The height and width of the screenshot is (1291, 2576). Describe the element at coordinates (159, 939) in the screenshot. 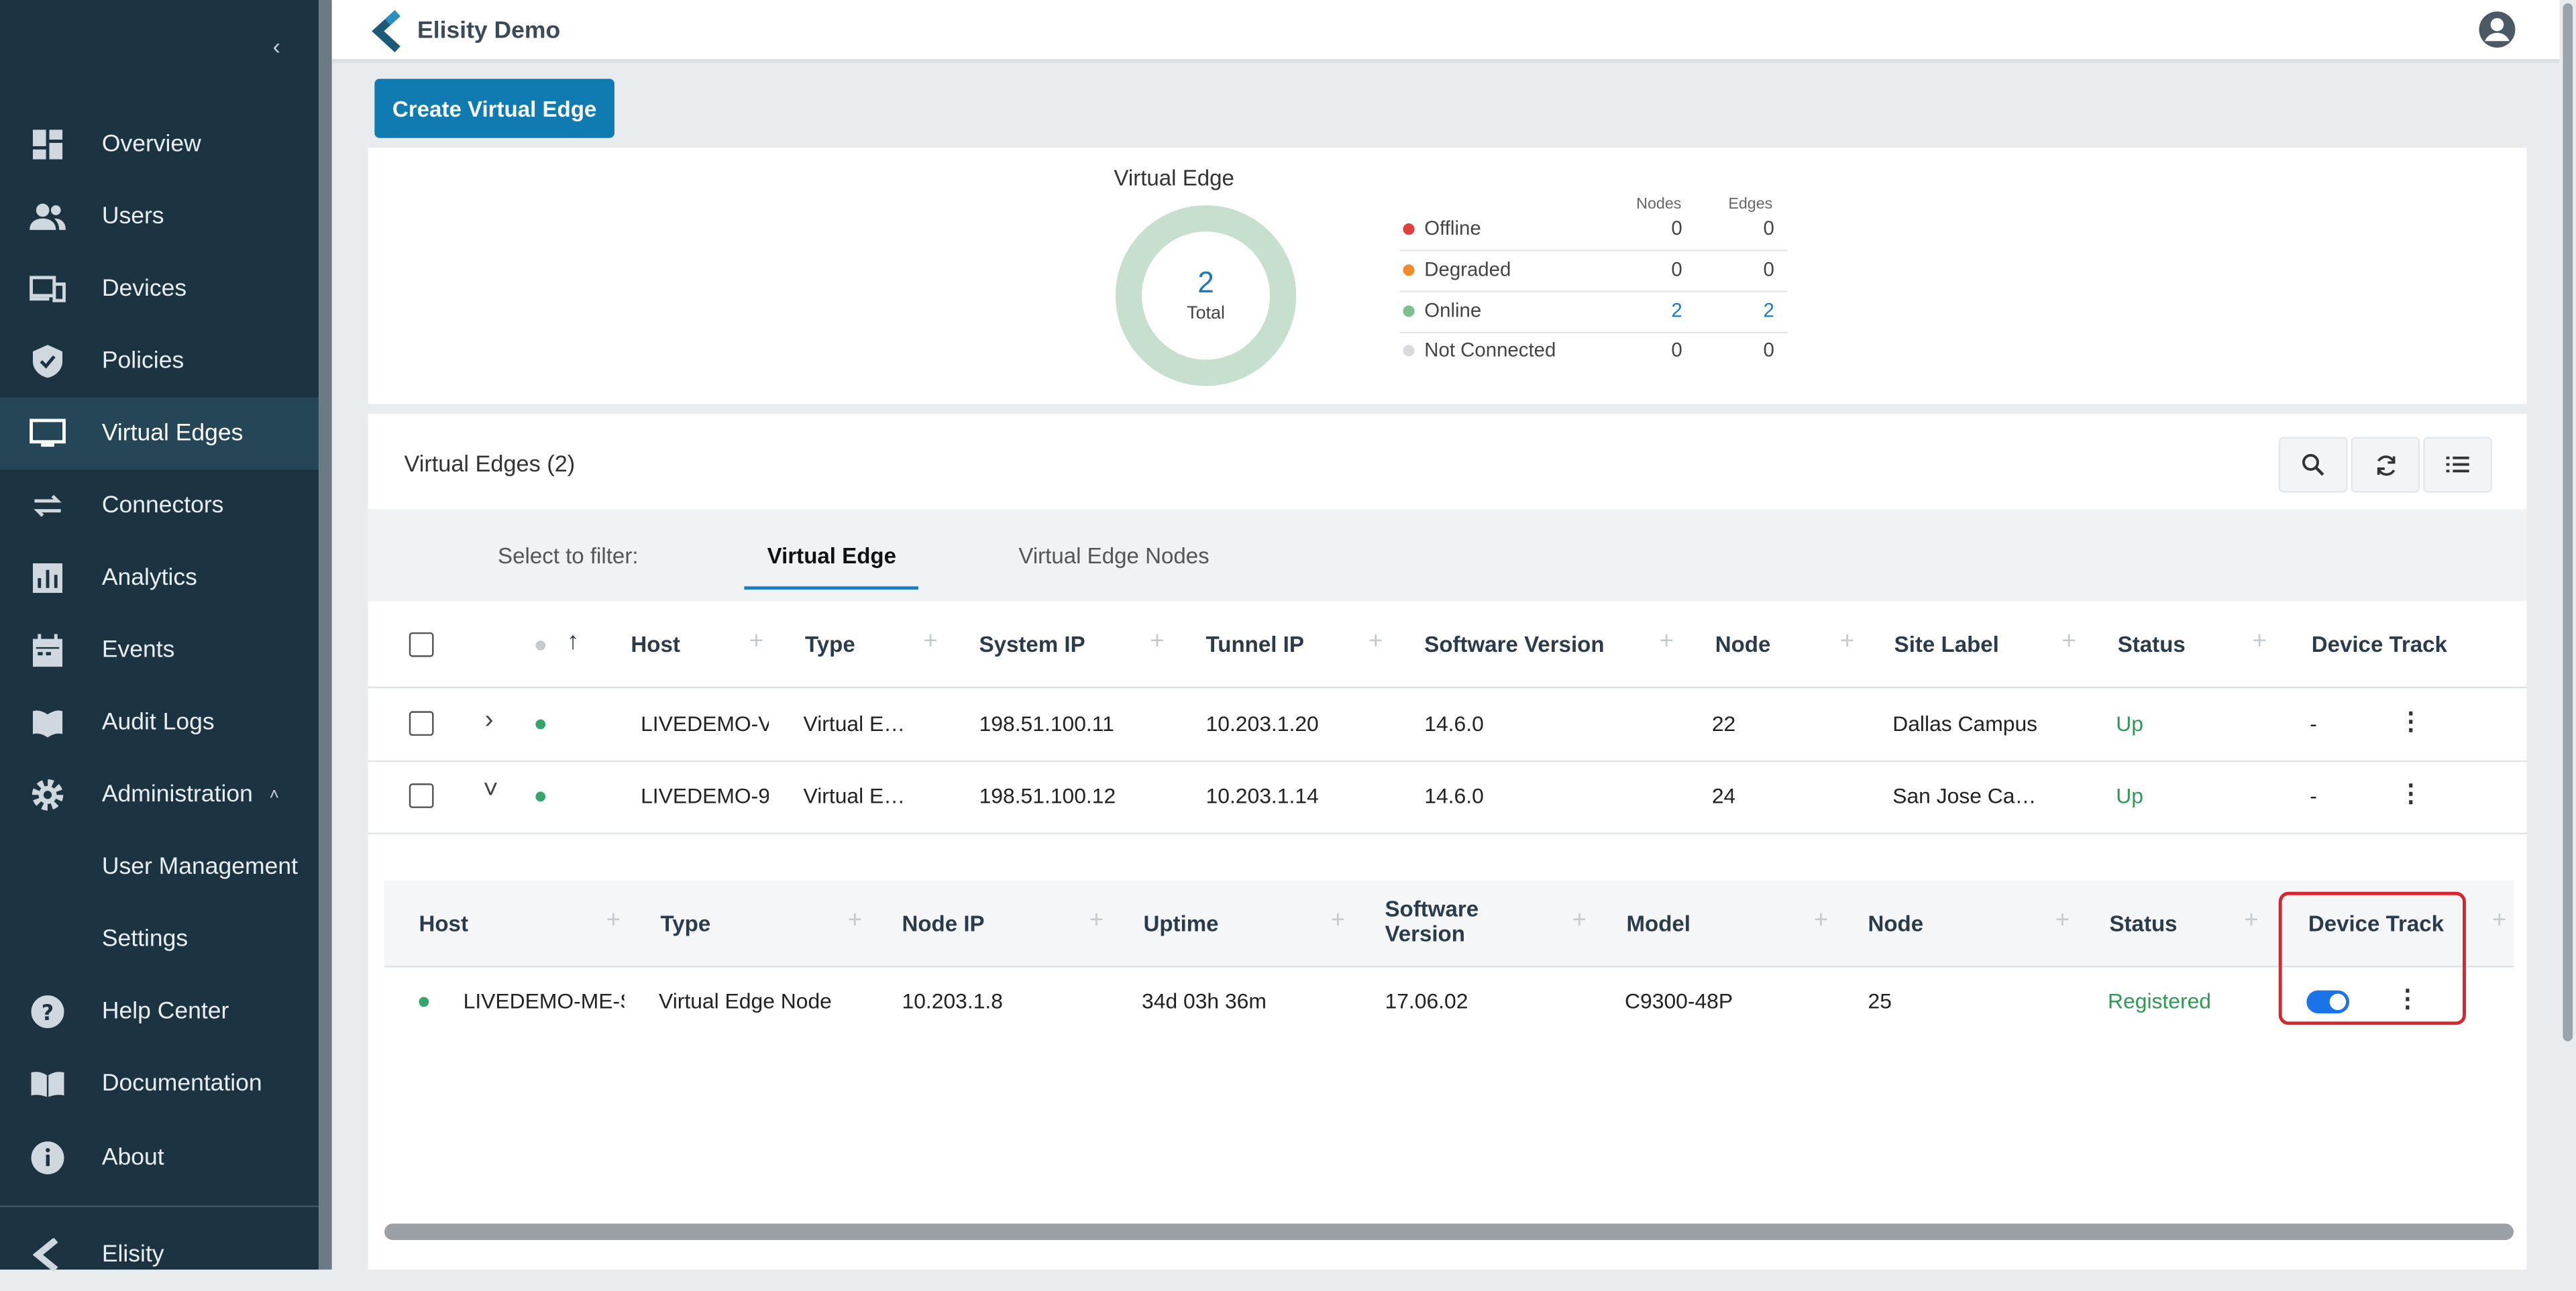

I see `sidebar-item-settings: Settings` at that location.